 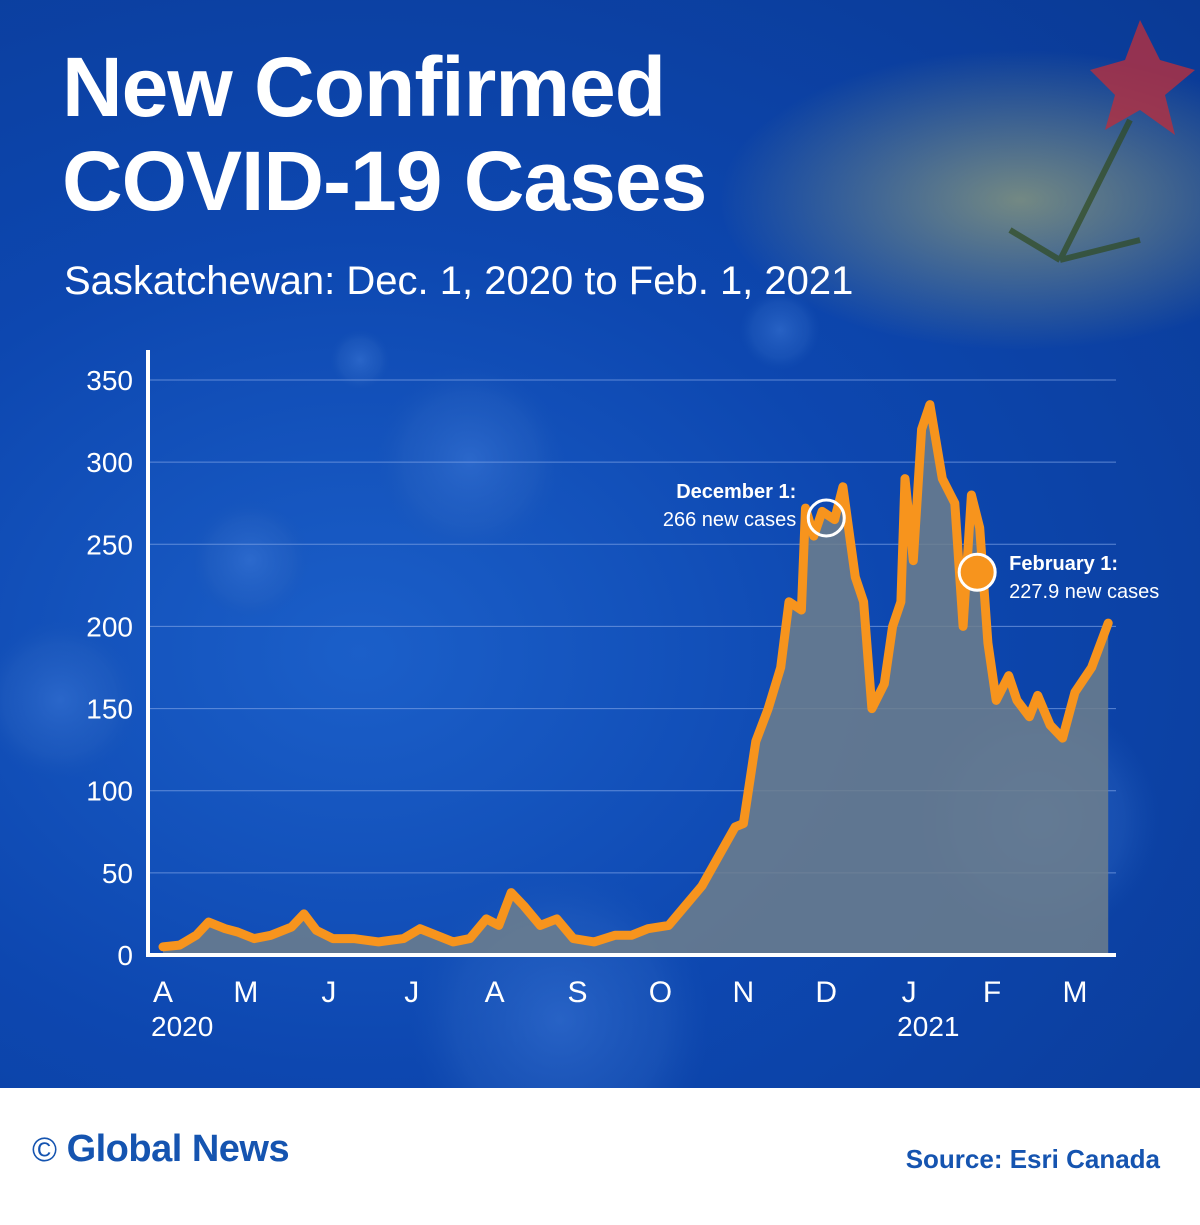 I want to click on x-tick-label: F, so click(x=992, y=992).